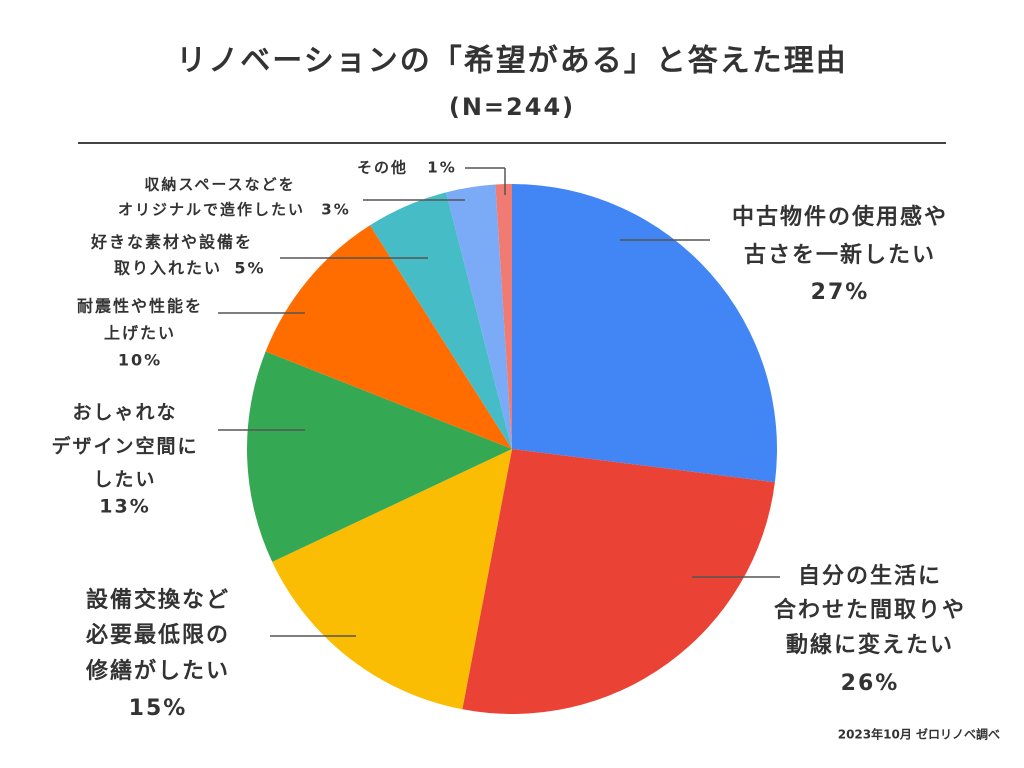  I want to click on slice-label: 設備交換など, so click(158, 600).